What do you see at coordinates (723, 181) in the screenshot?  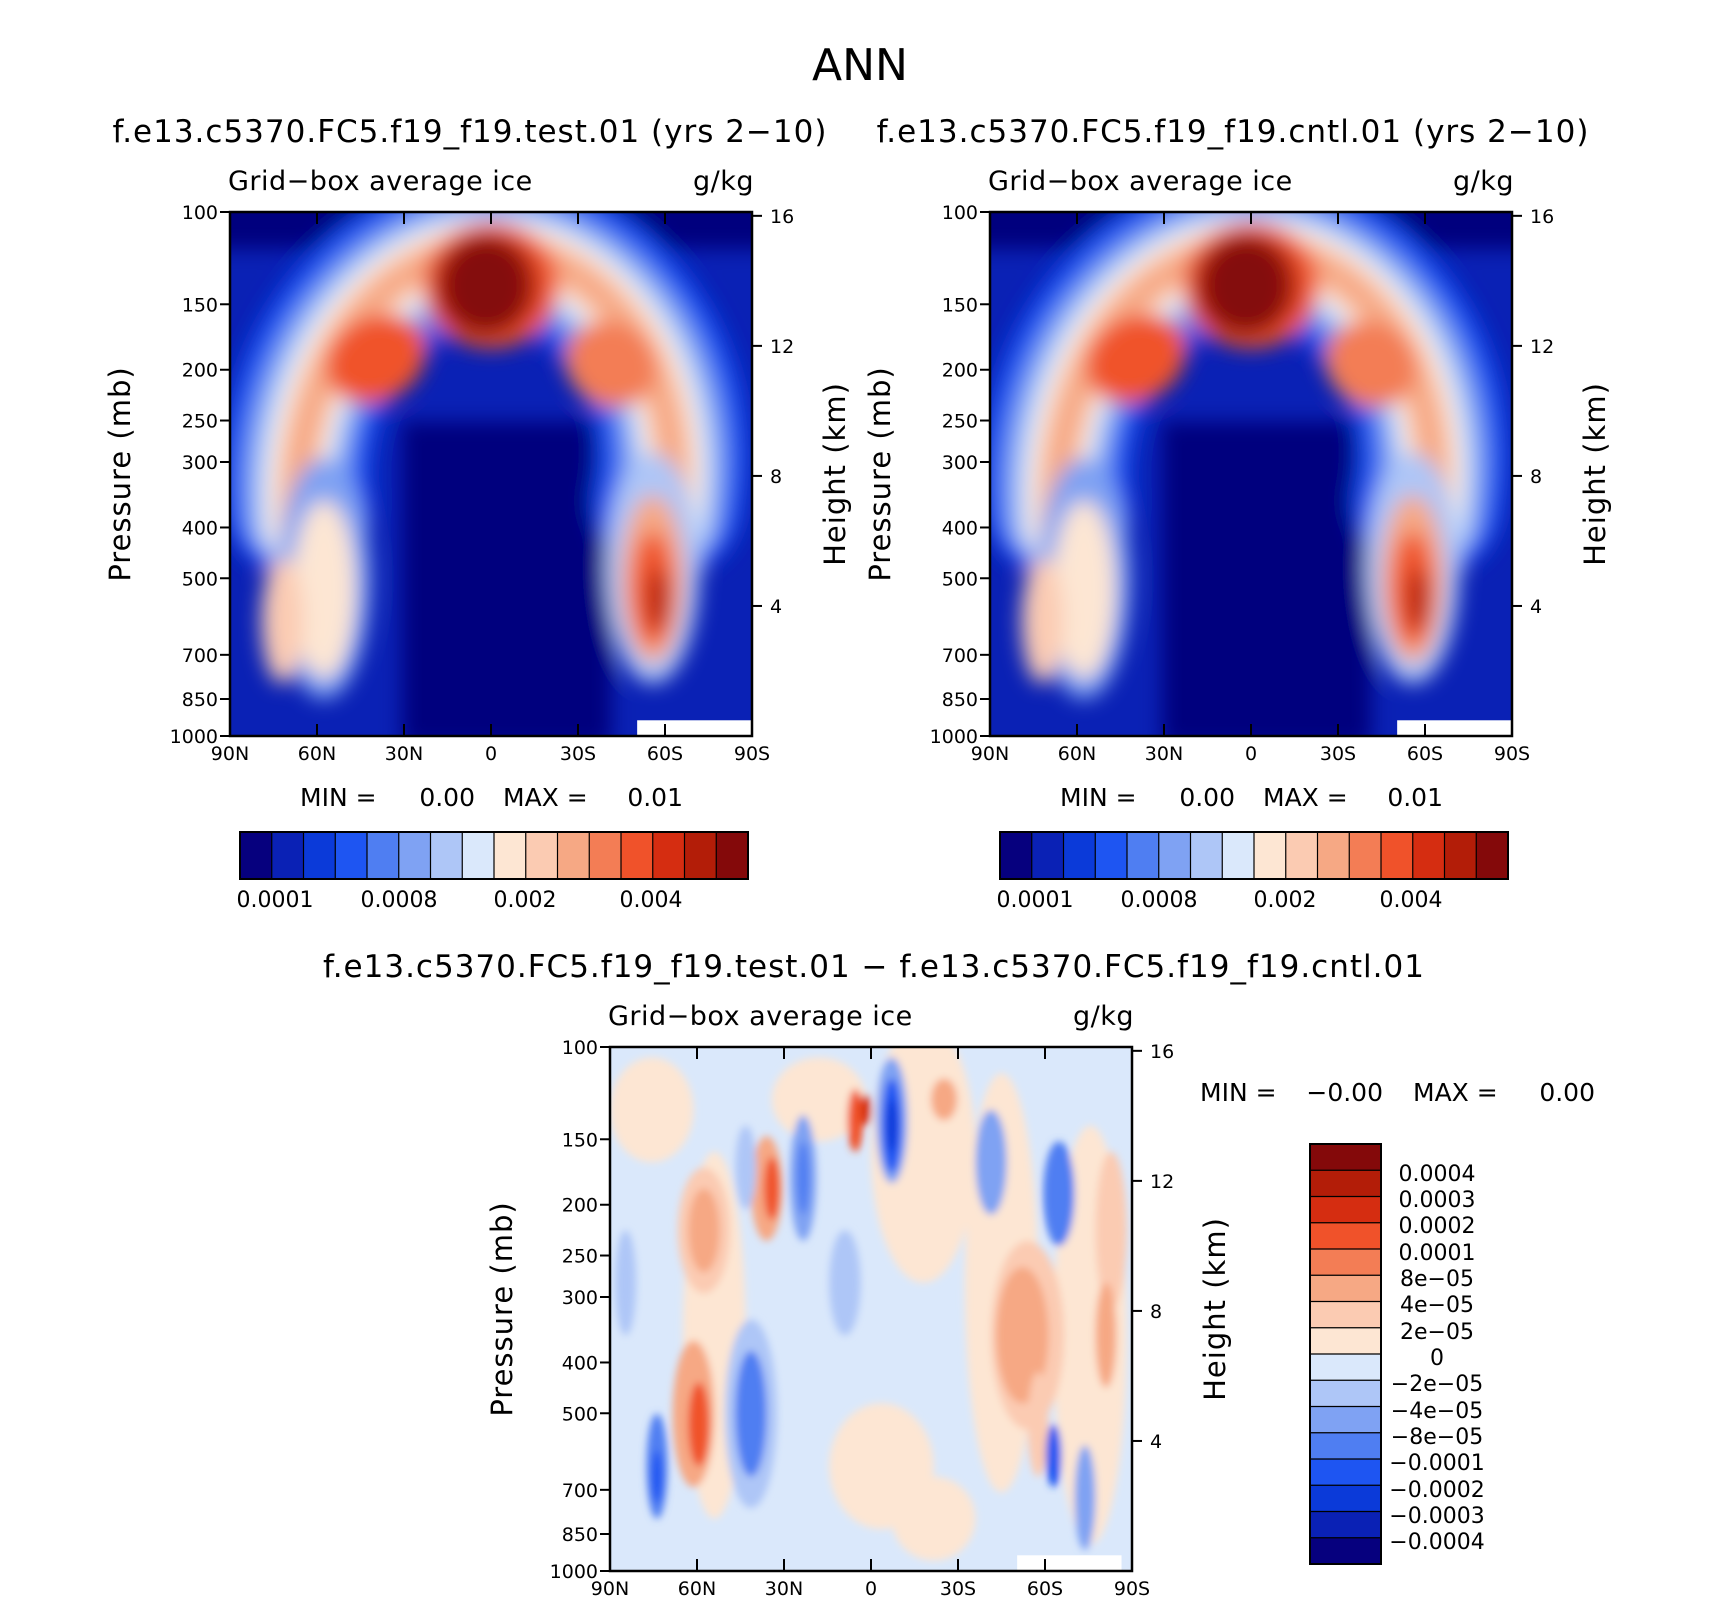 I see `units-label: g/kg` at bounding box center [723, 181].